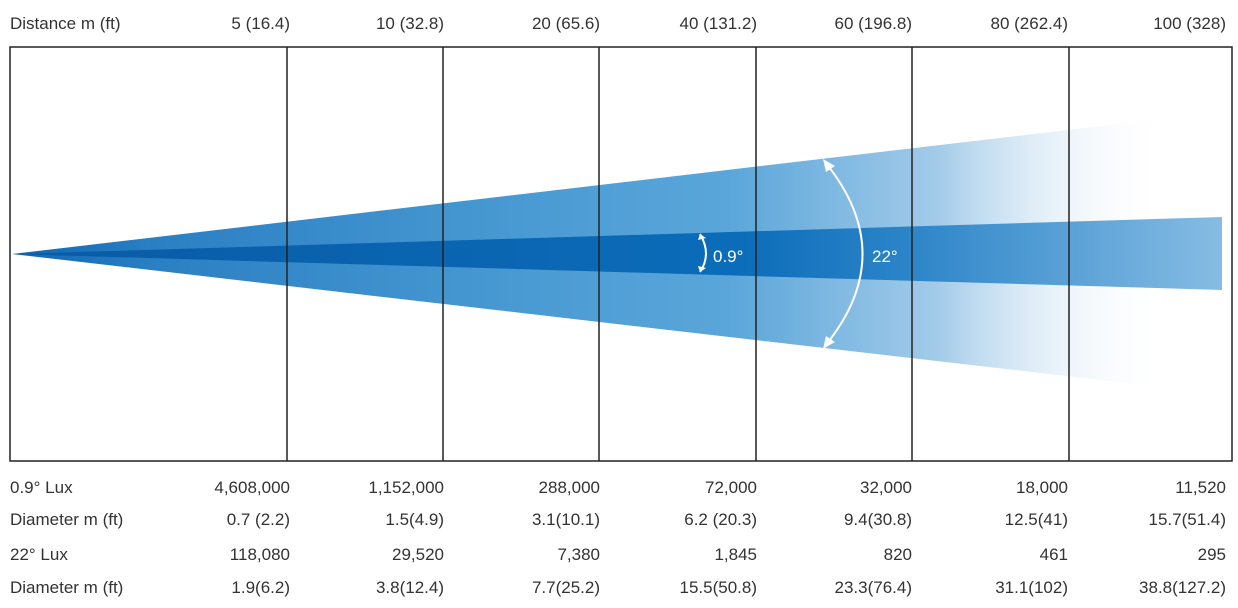 The width and height of the screenshot is (1238, 608). What do you see at coordinates (67, 587) in the screenshot?
I see `row-label-wide-diameter: Diameter m (ft)` at bounding box center [67, 587].